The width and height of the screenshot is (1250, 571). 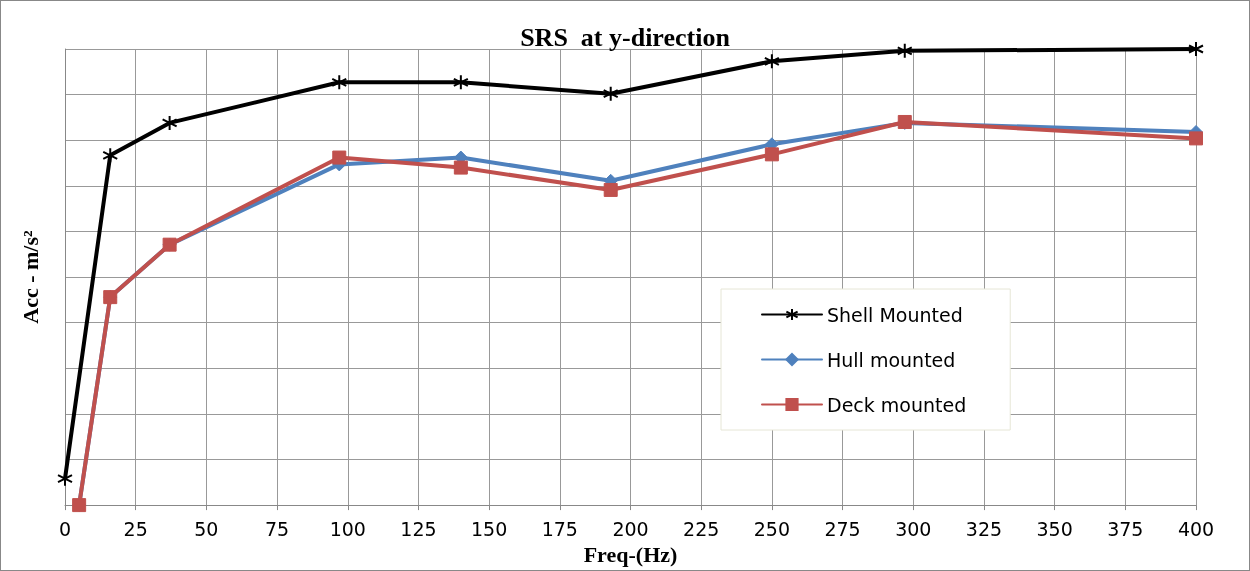 What do you see at coordinates (347, 528) in the screenshot?
I see `x-tick-label: 100` at bounding box center [347, 528].